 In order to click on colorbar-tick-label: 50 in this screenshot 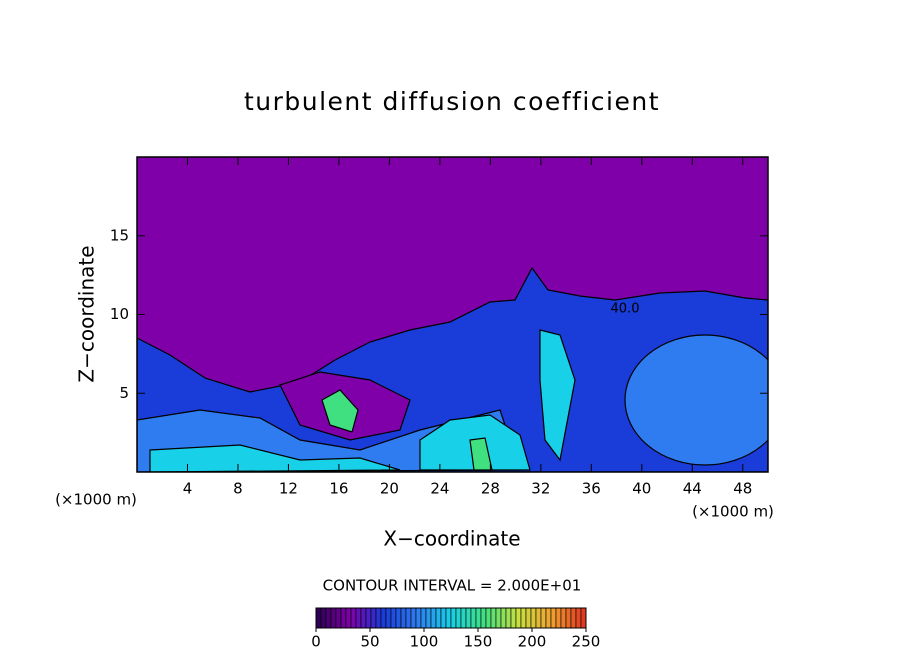, I will do `click(369, 642)`.